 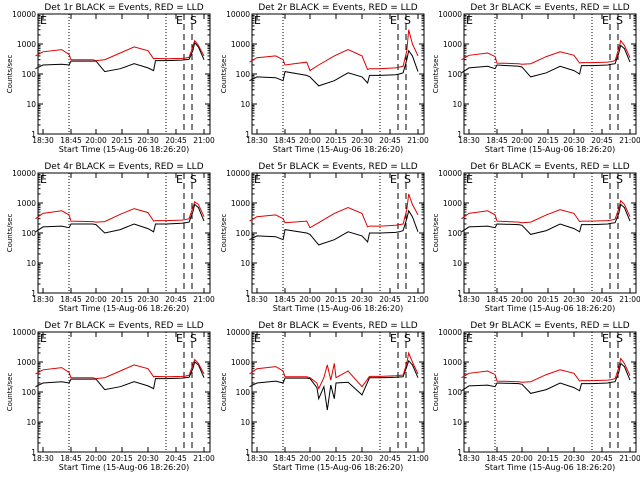 I want to click on event-marker-E: E, so click(x=179, y=338).